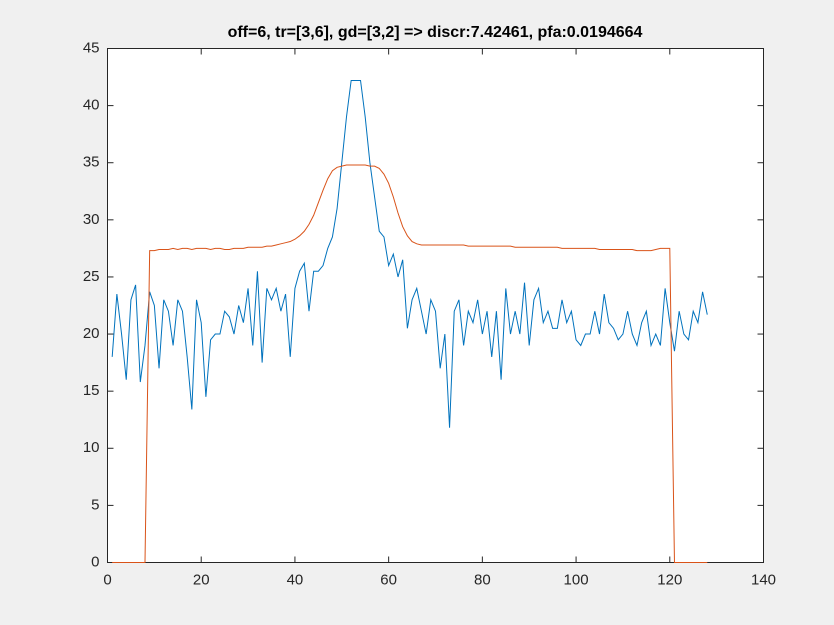  I want to click on y-tick-label: 35, so click(91, 162).